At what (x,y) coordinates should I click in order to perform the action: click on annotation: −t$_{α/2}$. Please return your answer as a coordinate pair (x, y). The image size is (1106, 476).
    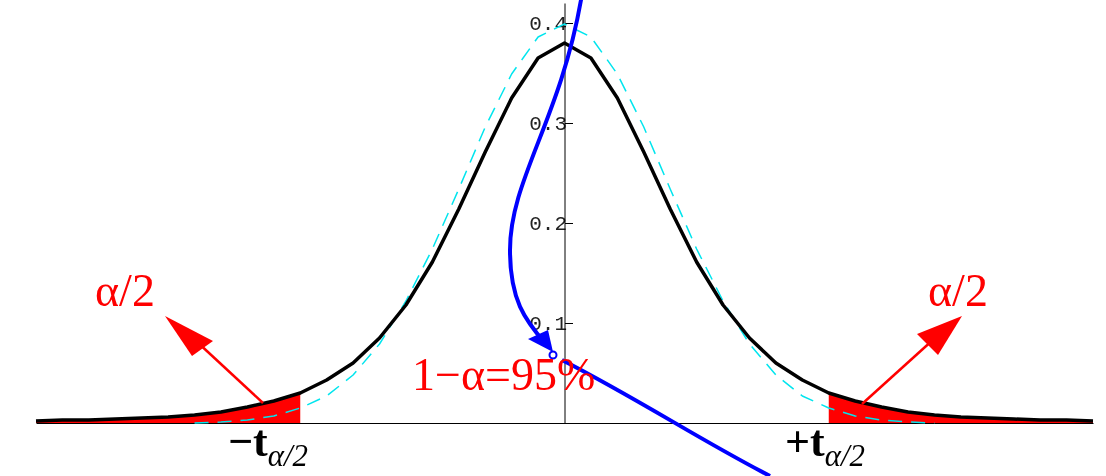
    Looking at the image, I should click on (268, 445).